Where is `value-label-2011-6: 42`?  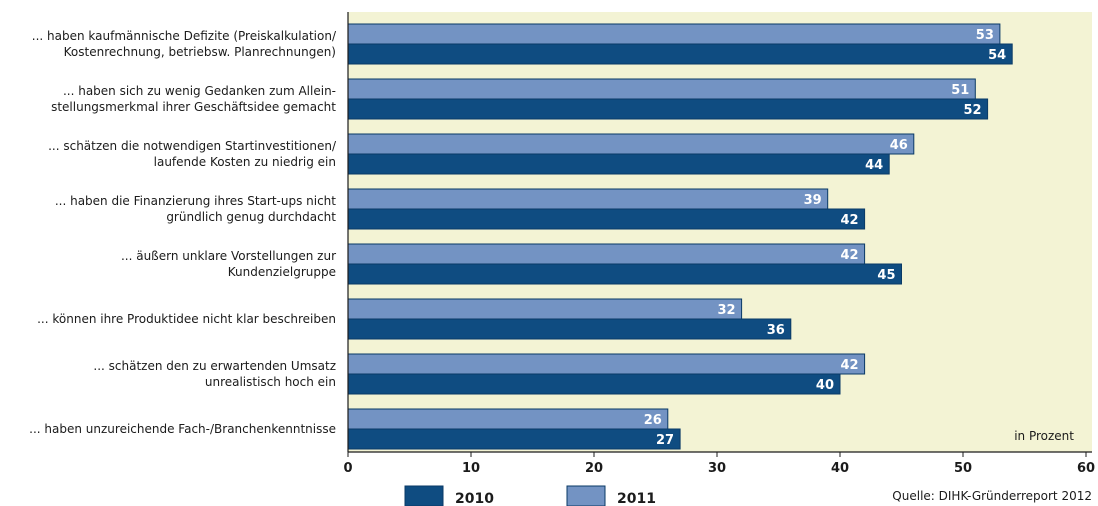 value-label-2011-6: 42 is located at coordinates (850, 365).